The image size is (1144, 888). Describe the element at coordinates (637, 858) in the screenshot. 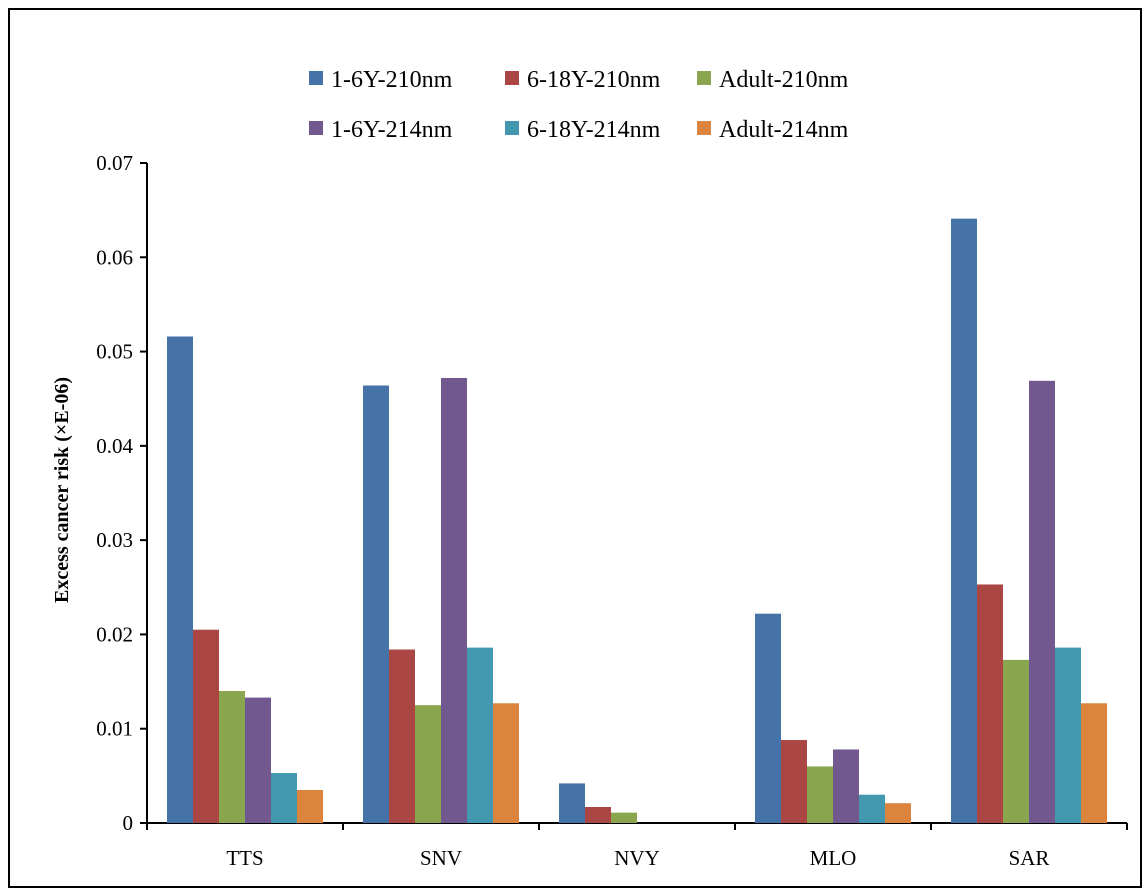

I see `x-tick-label: NVY` at that location.